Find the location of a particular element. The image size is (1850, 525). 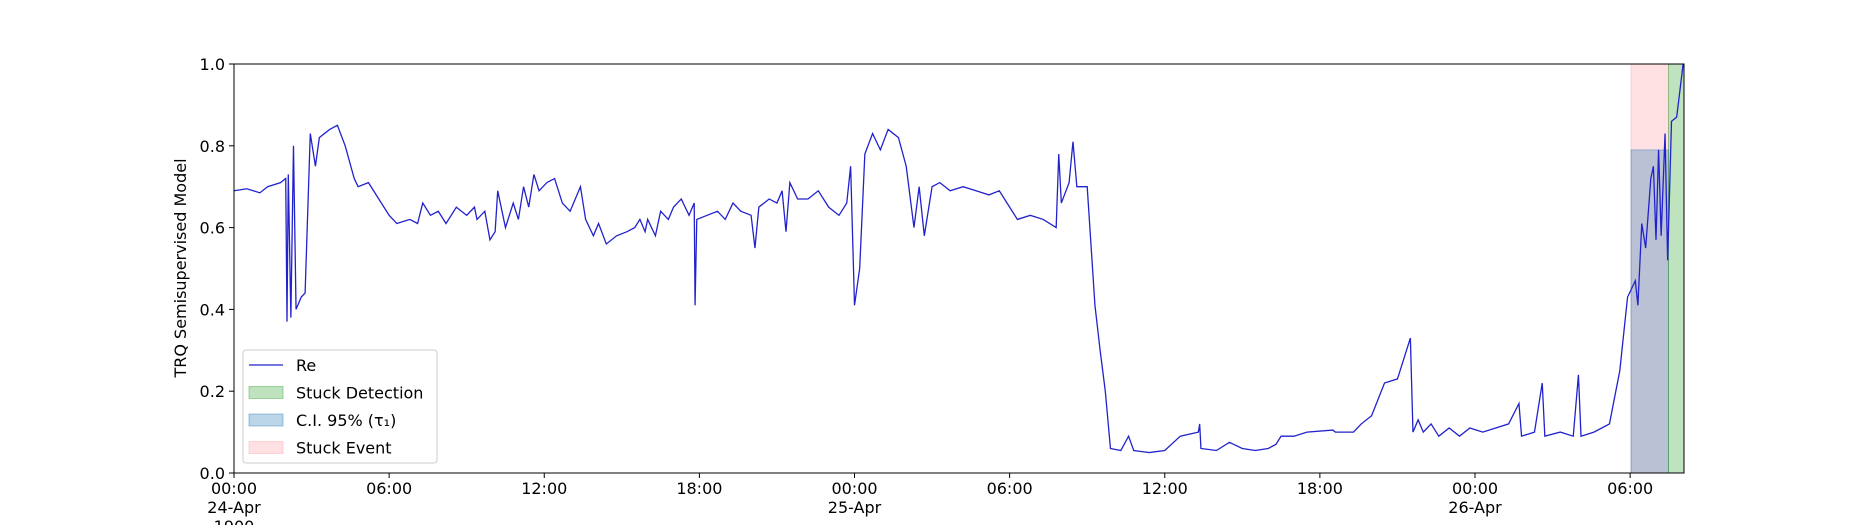

x-tick-label: 00:00 26-Apr is located at coordinates (1475, 498).